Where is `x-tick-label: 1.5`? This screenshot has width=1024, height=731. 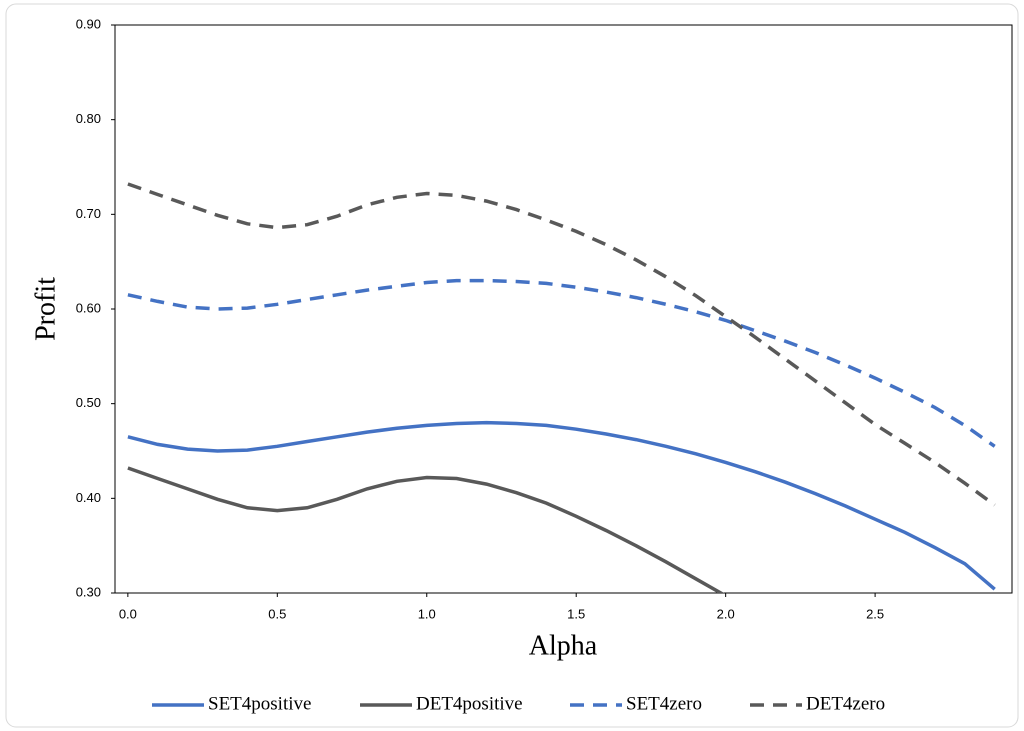
x-tick-label: 1.5 is located at coordinates (576, 613).